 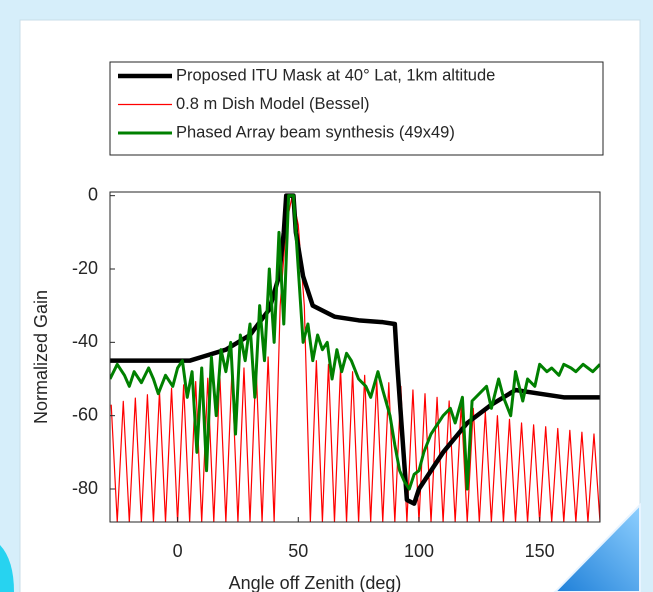 What do you see at coordinates (85, 268) in the screenshot?
I see `y-tick-label: -20` at bounding box center [85, 268].